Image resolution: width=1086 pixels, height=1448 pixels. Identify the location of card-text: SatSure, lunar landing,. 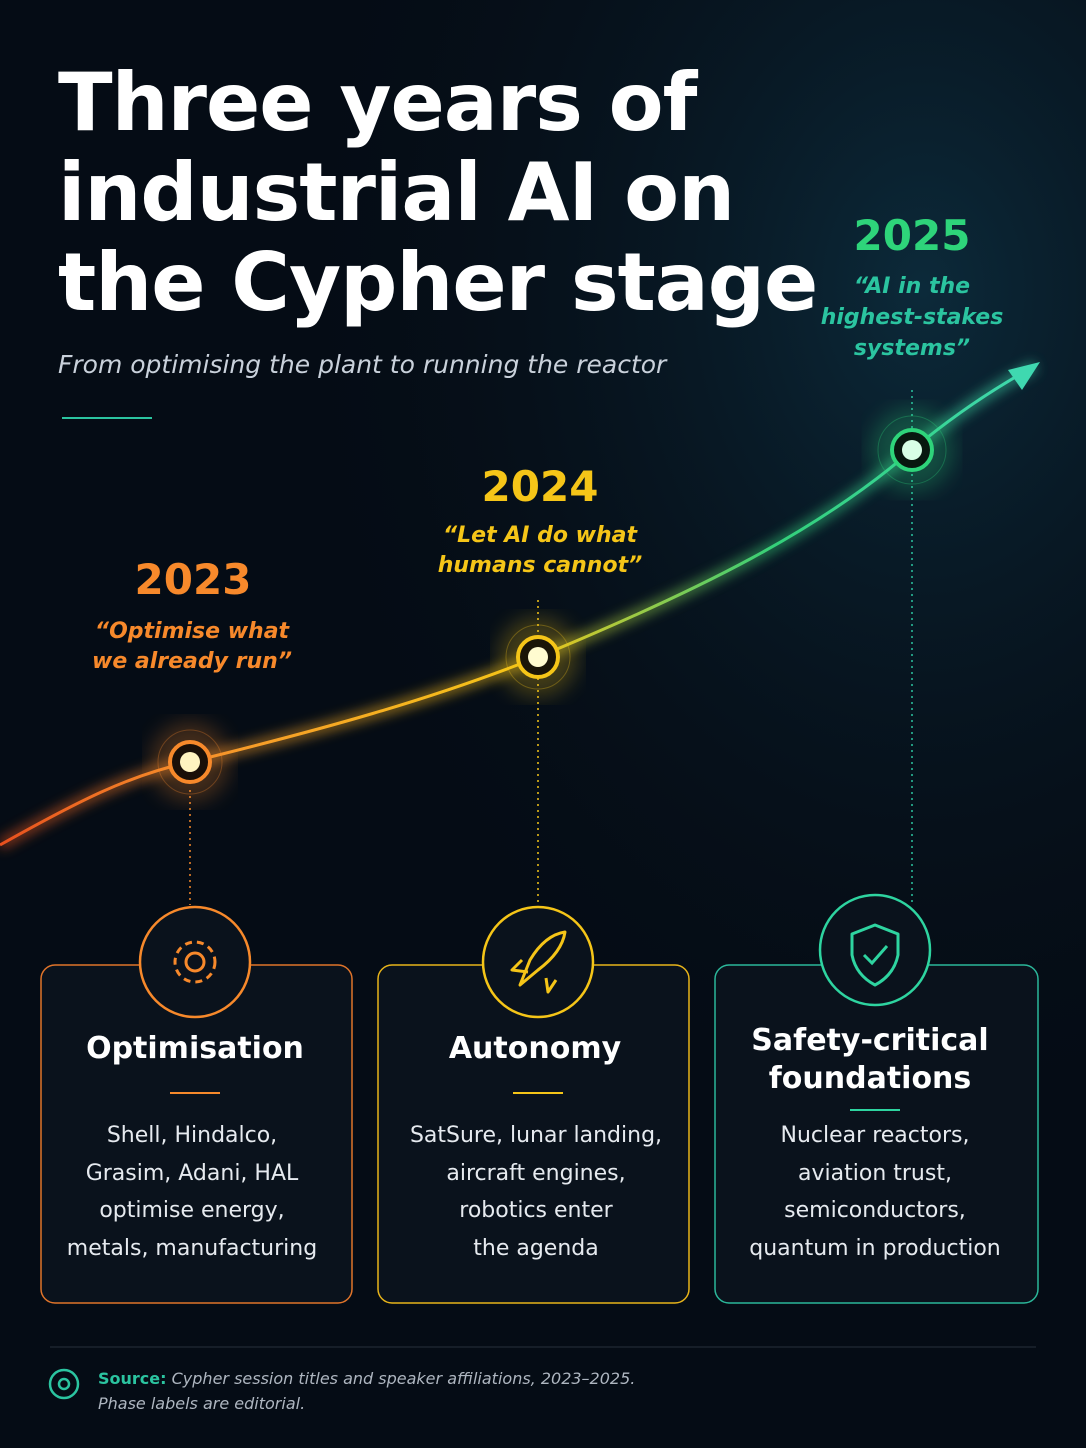
(536, 1135).